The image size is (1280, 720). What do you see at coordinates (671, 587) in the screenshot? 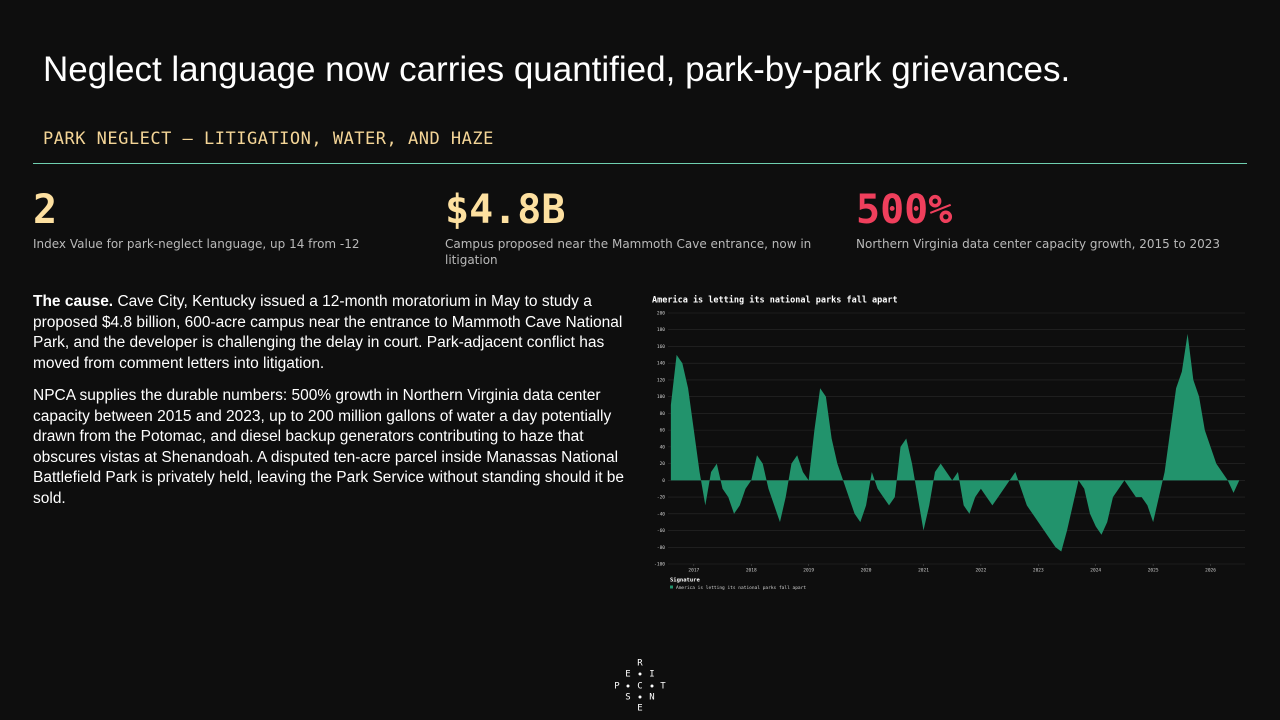
I see `legend-swatch` at bounding box center [671, 587].